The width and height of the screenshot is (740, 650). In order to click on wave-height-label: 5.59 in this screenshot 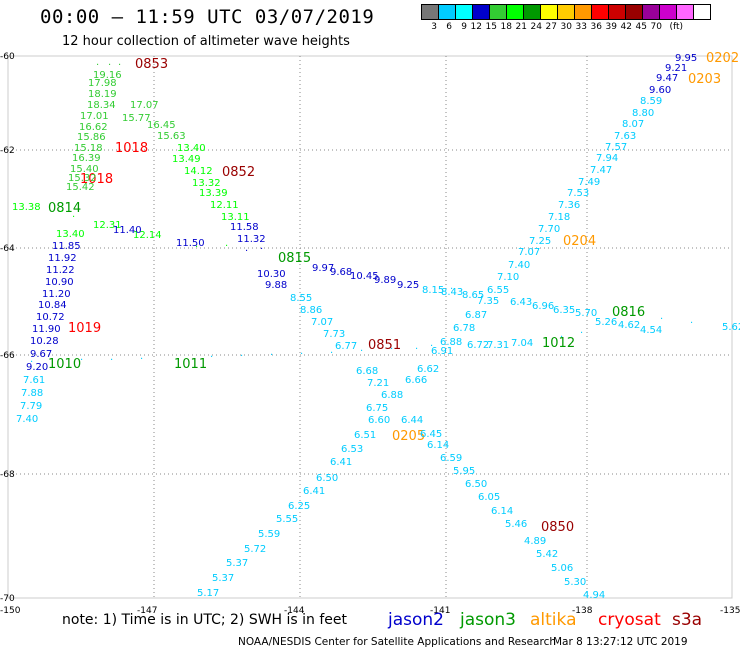, I will do `click(269, 534)`.